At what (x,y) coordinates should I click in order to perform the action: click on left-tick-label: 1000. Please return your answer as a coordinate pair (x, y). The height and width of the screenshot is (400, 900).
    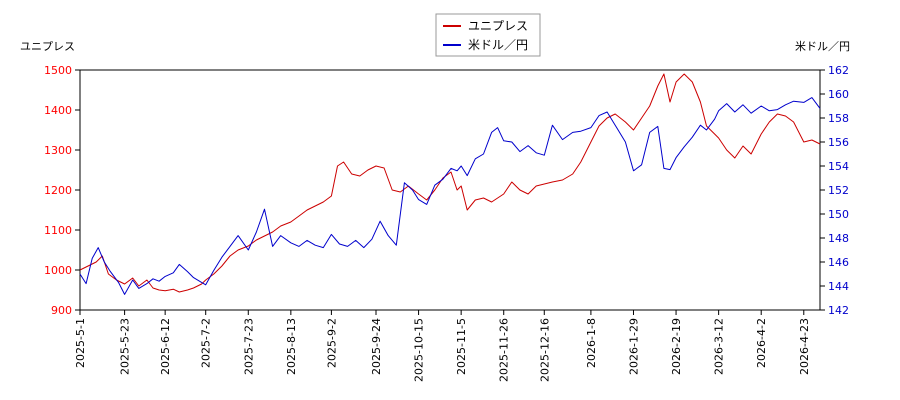
    Looking at the image, I should click on (58, 270).